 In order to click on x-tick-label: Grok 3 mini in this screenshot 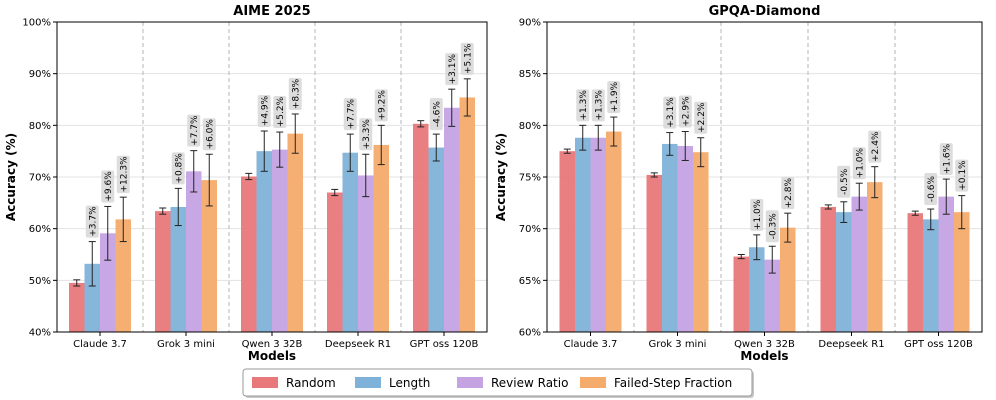, I will do `click(678, 344)`.